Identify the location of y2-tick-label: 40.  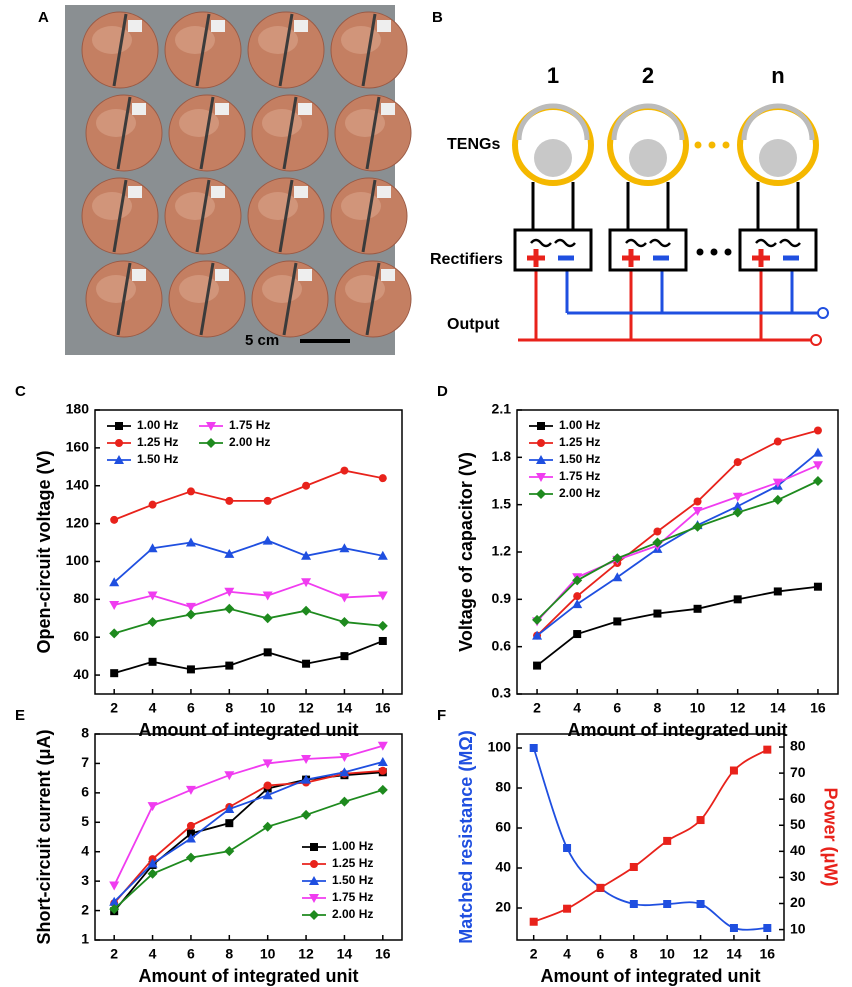
(798, 850).